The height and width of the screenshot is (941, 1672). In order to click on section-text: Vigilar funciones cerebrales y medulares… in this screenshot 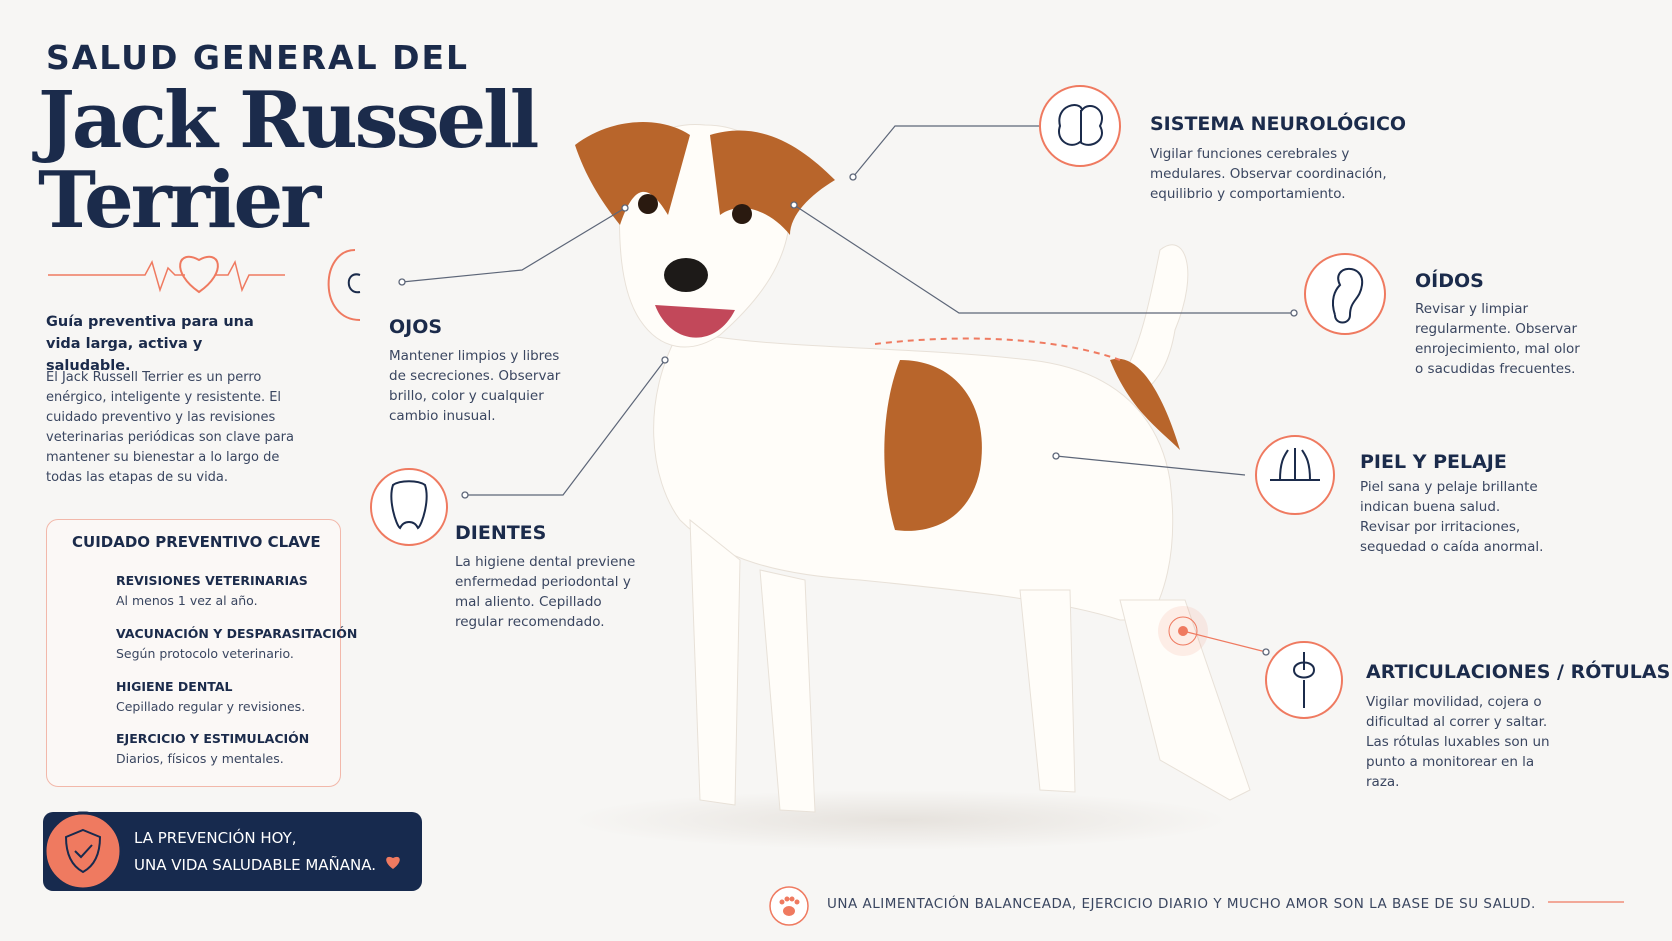, I will do `click(1268, 174)`.